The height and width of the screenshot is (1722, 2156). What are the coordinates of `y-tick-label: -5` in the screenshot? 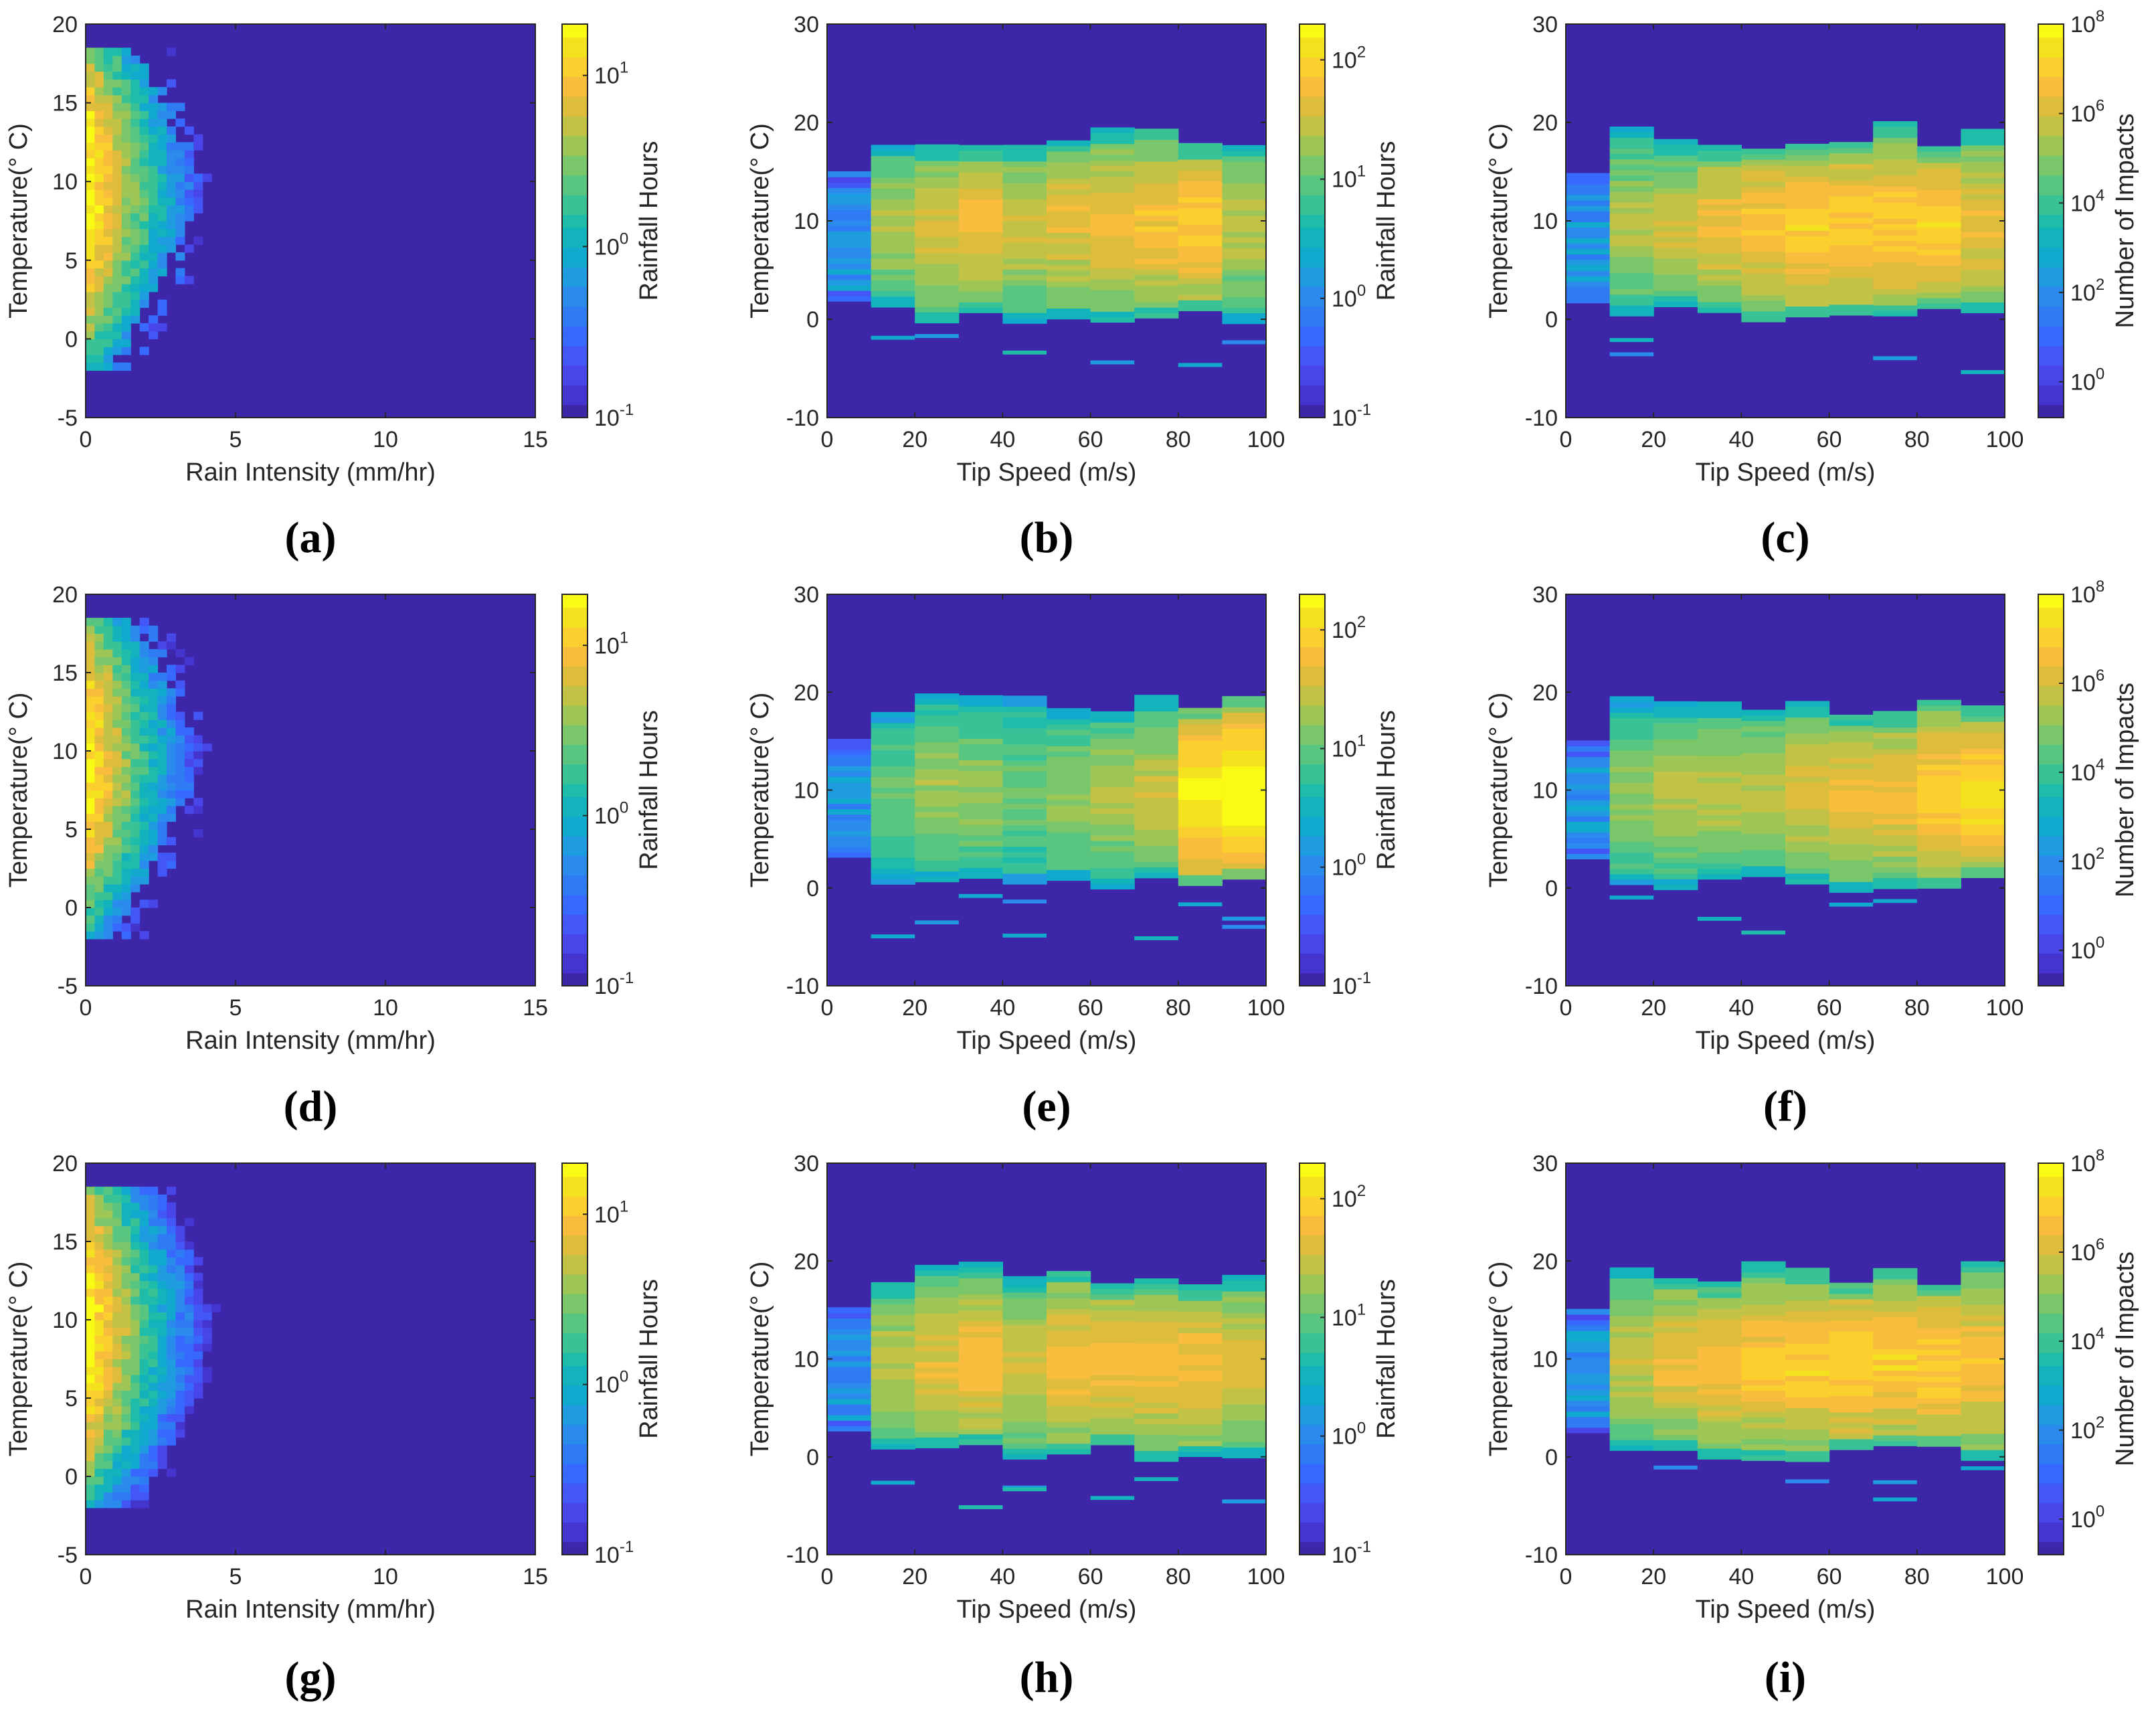 It's located at (68, 1555).